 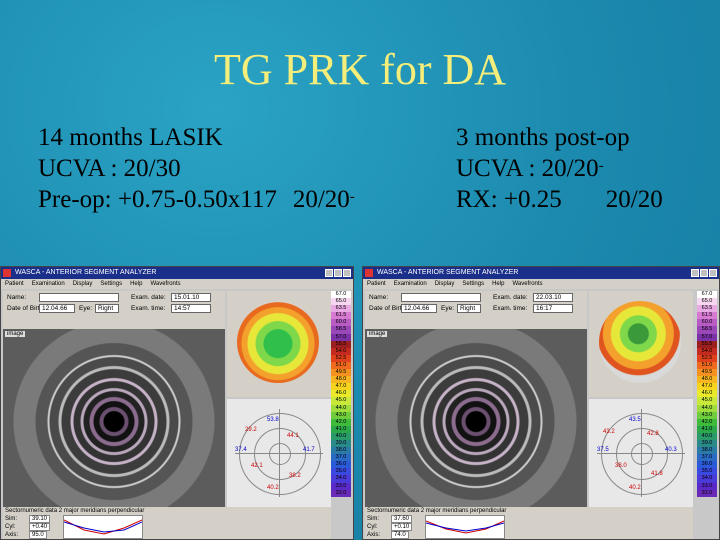 I want to click on preop-refraction: Pre-op: +0.75-0.50x117, so click(x=157, y=199).